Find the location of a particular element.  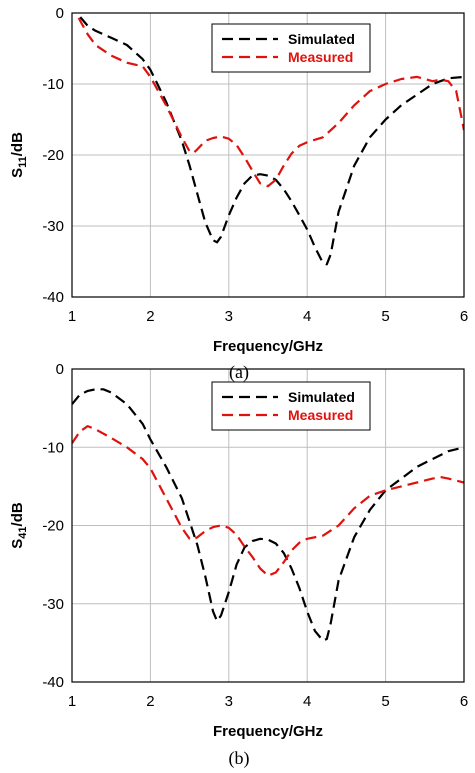

figure-caption: (a) is located at coordinates (239, 372).